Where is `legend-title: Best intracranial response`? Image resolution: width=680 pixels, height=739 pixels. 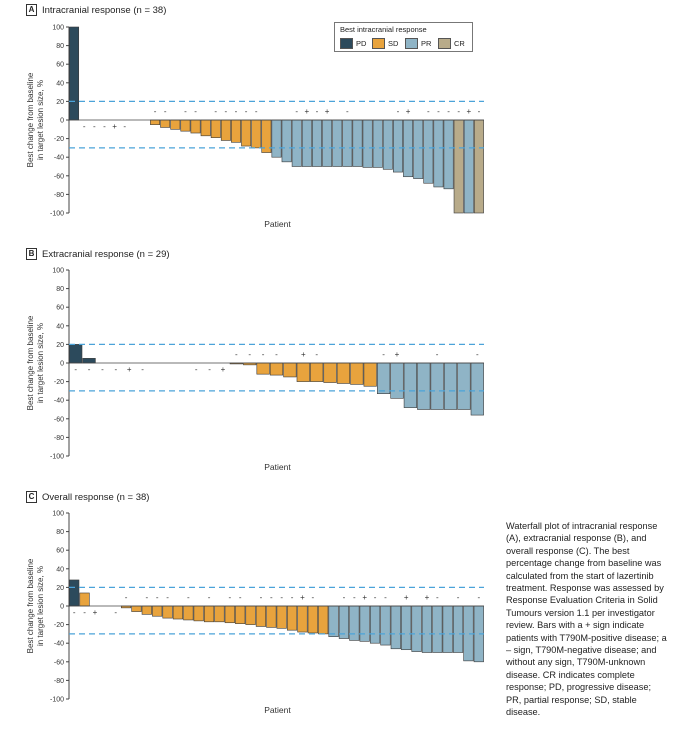 legend-title: Best intracranial response is located at coordinates (383, 29).